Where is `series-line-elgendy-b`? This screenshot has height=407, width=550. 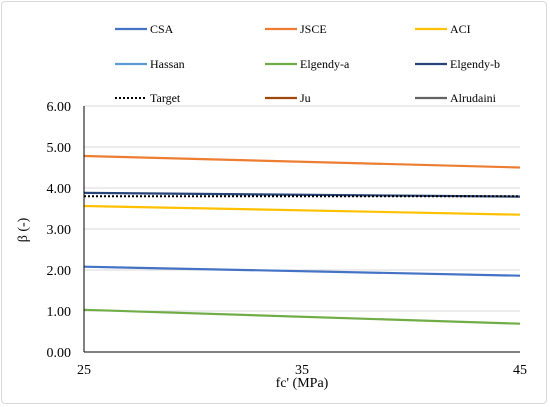 series-line-elgendy-b is located at coordinates (302, 194).